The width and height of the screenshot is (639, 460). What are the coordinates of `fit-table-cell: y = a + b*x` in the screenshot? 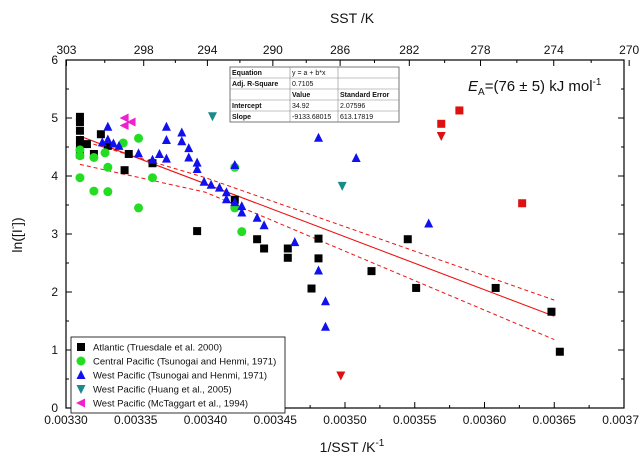 It's located at (309, 73).